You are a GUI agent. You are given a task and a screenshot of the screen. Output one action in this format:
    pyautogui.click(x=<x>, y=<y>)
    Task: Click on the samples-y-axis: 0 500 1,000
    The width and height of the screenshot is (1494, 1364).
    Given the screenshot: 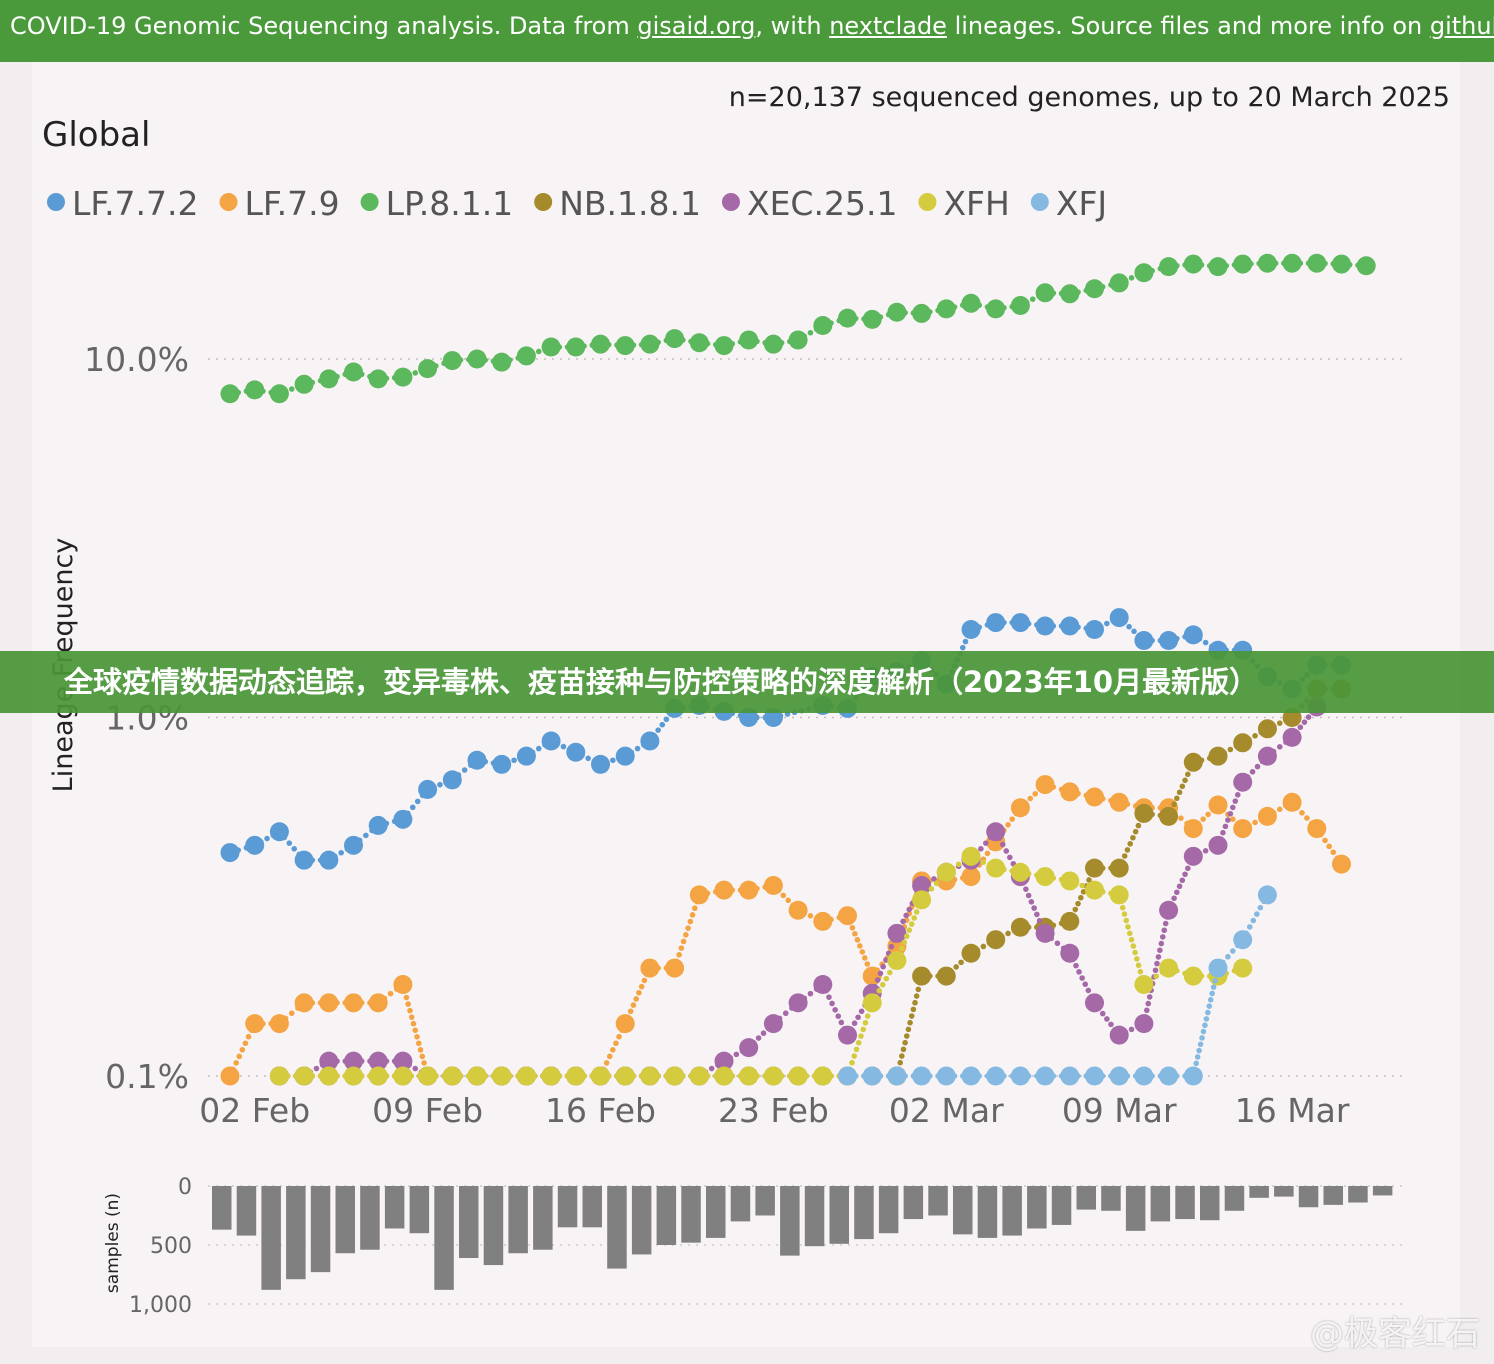 What is the action you would take?
    pyautogui.click(x=160, y=1246)
    